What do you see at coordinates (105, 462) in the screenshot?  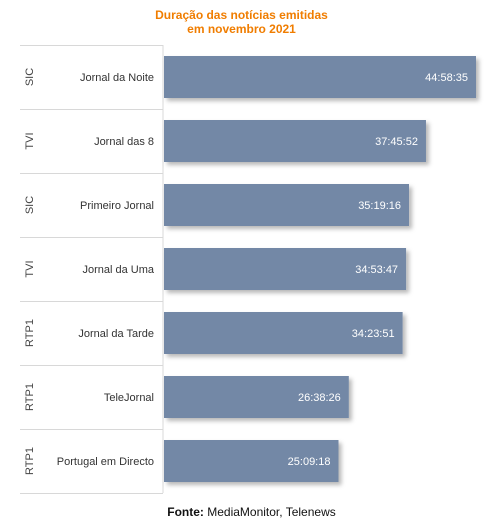 I see `category-label: Portugal em Directo` at bounding box center [105, 462].